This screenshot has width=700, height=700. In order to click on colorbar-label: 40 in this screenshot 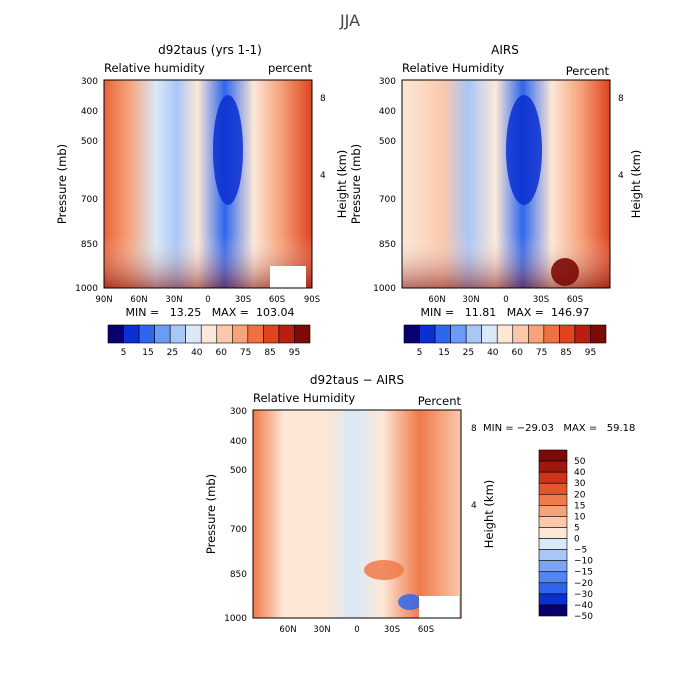, I will do `click(493, 353)`.